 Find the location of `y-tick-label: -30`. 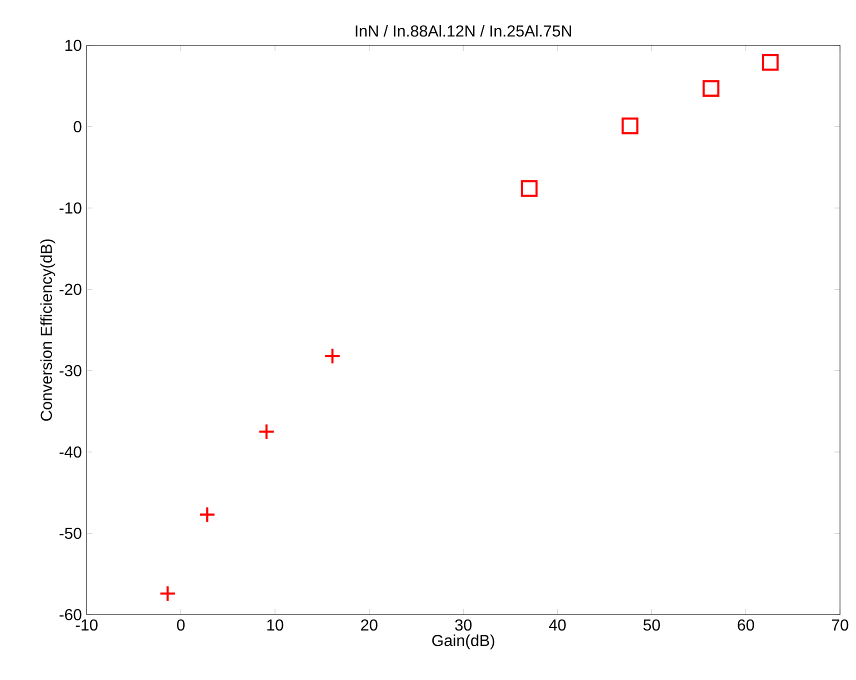

y-tick-label: -30 is located at coordinates (71, 370).